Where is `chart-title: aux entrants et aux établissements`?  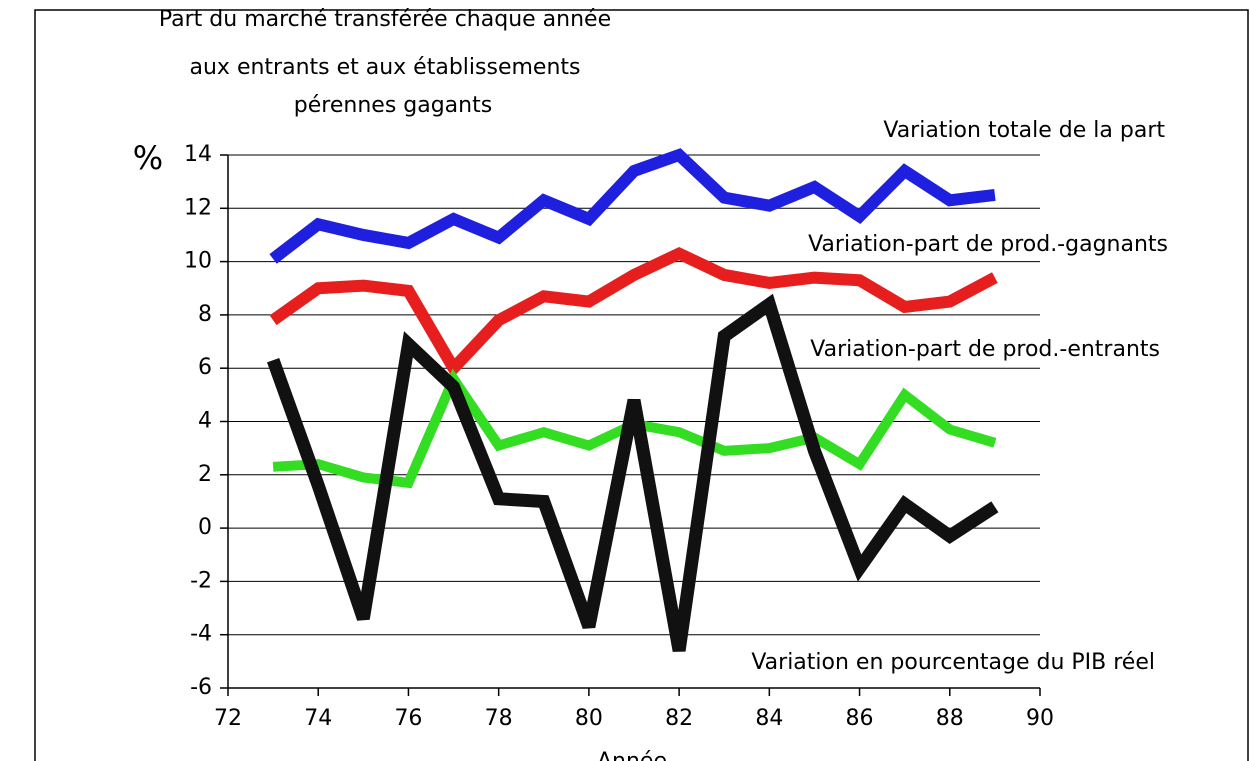
chart-title: aux entrants et aux établissements is located at coordinates (385, 67).